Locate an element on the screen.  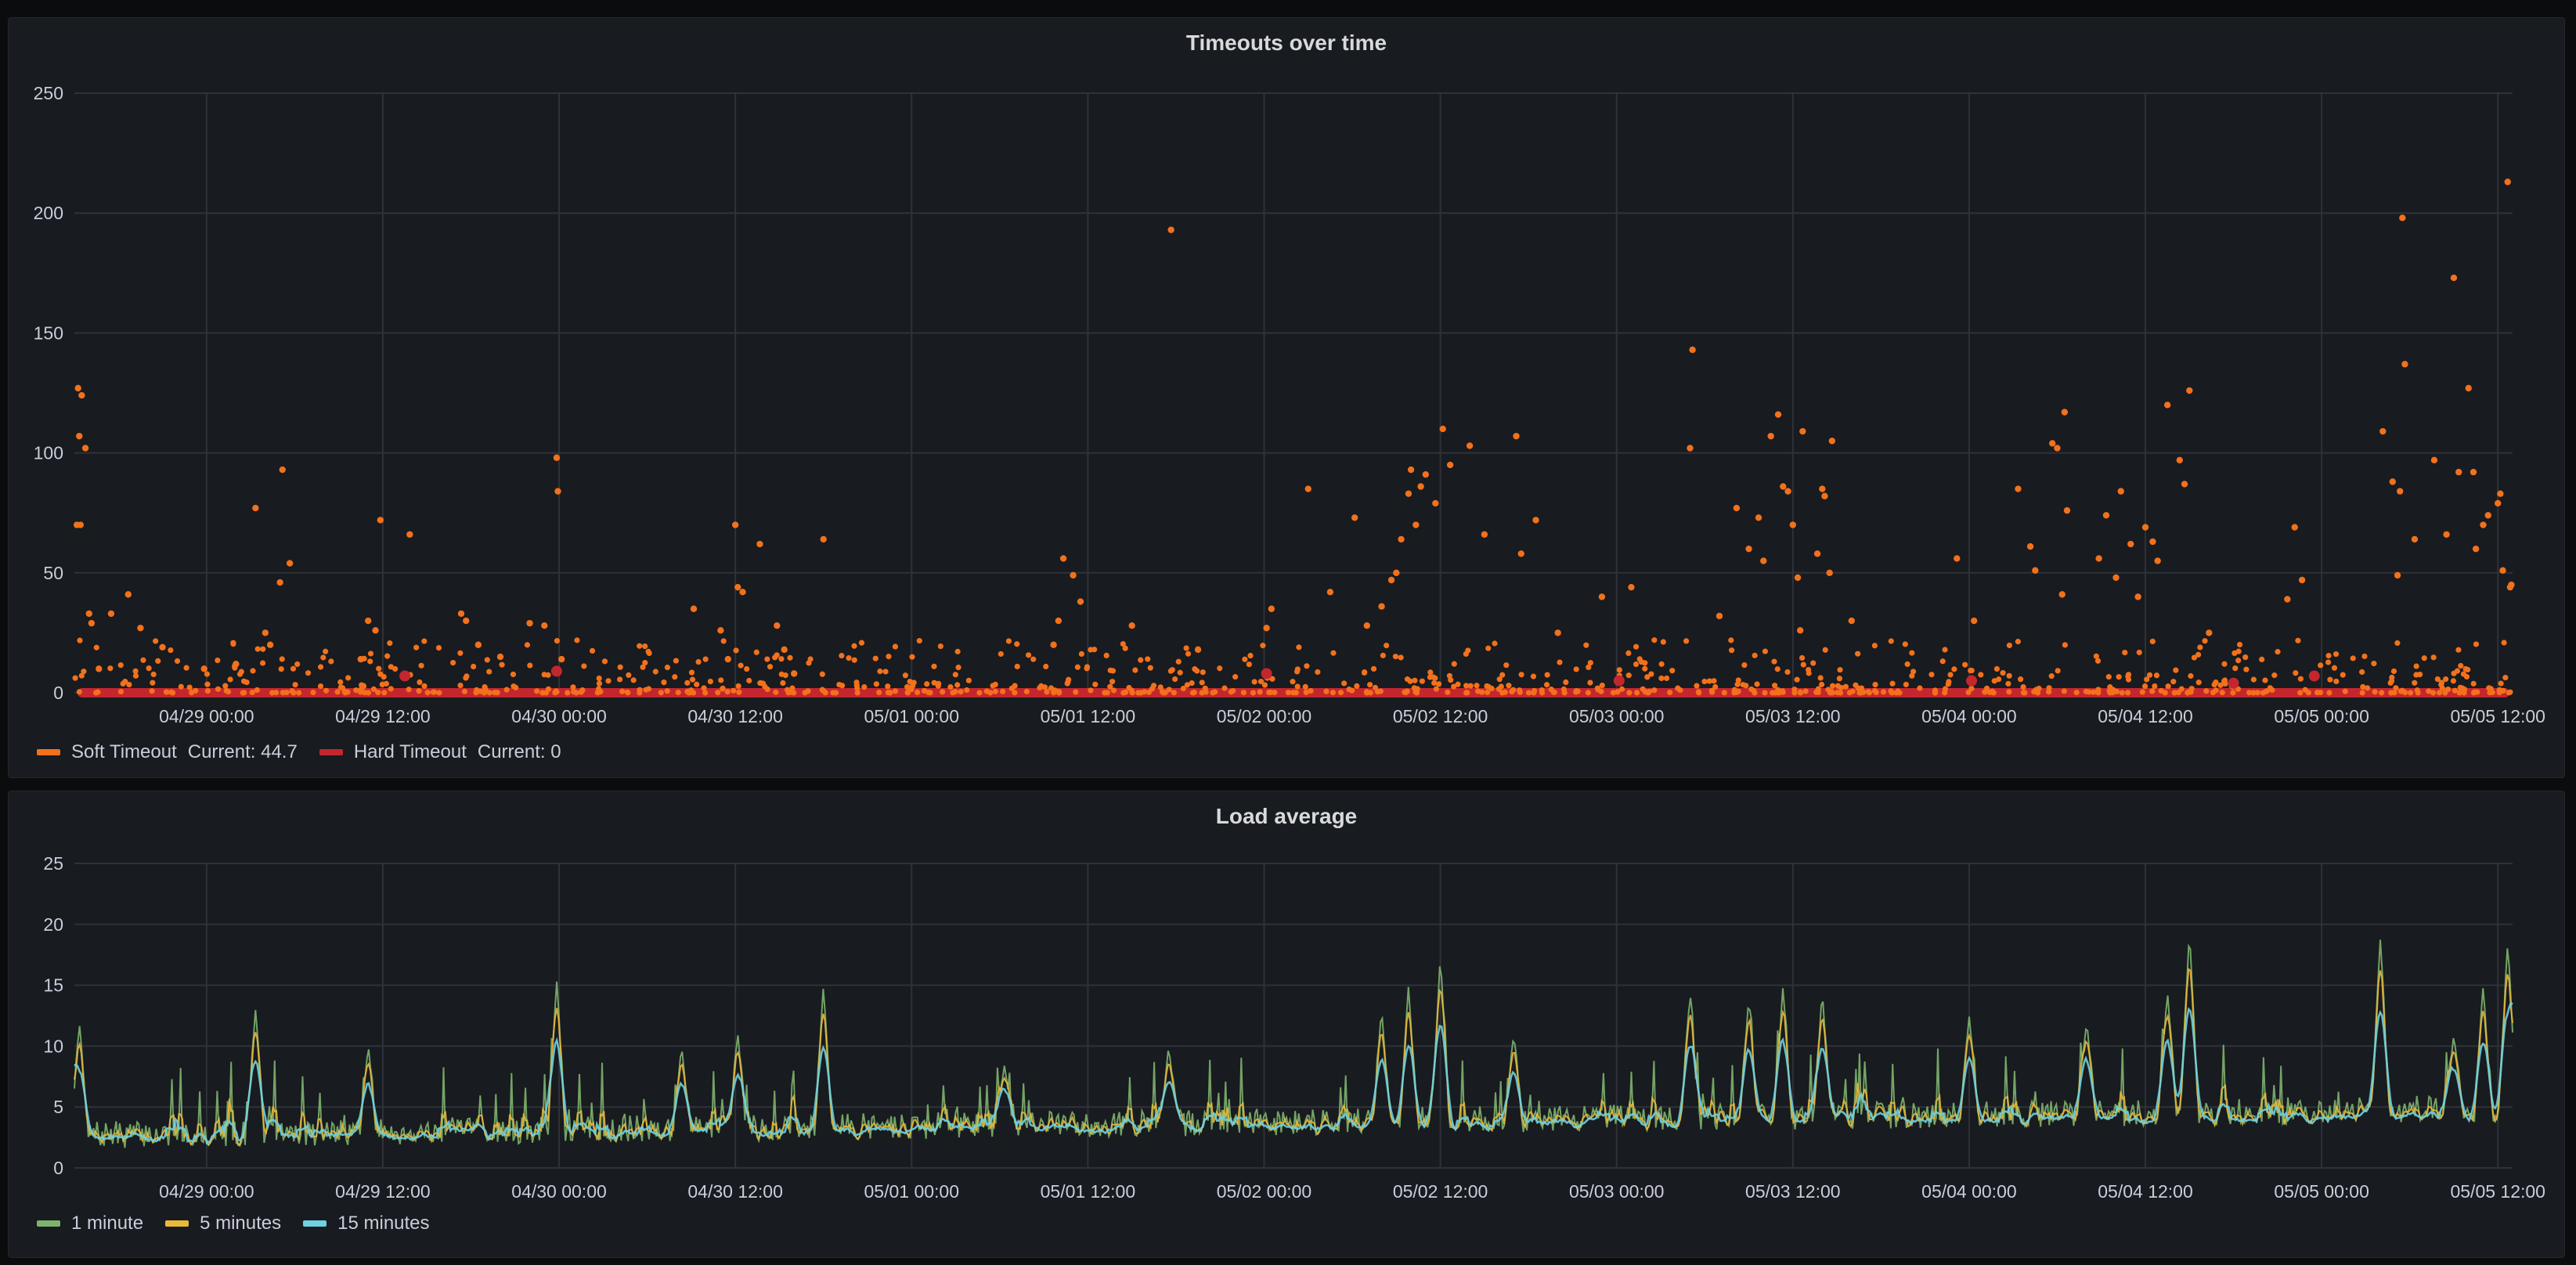
x-tick-label: 05/01 00:00 is located at coordinates (912, 1191).